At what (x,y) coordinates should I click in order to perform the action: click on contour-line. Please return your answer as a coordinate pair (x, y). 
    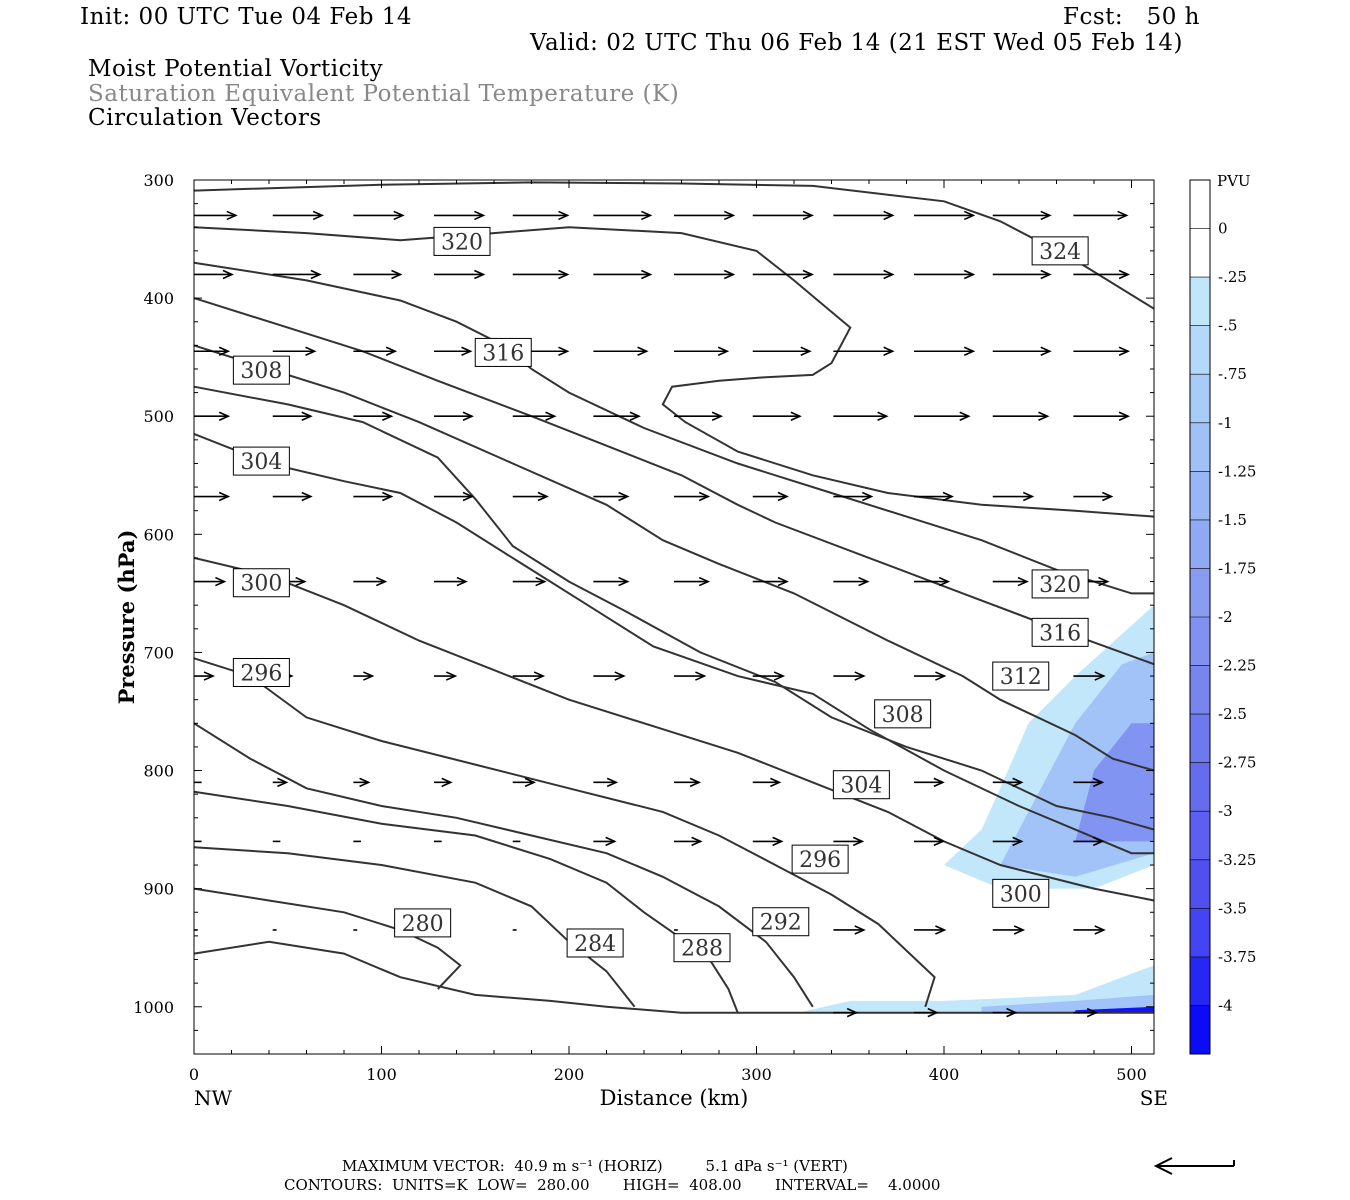
    Looking at the image, I should click on (503, 865).